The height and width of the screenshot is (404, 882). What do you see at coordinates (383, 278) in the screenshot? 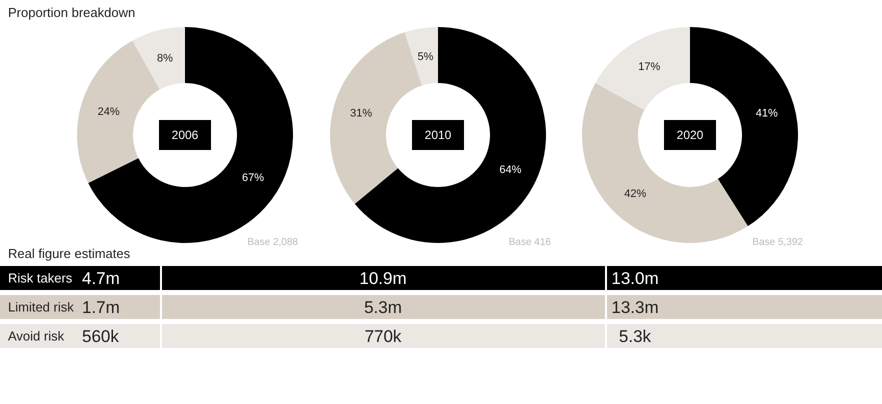
I see `text: 10.9m` at bounding box center [383, 278].